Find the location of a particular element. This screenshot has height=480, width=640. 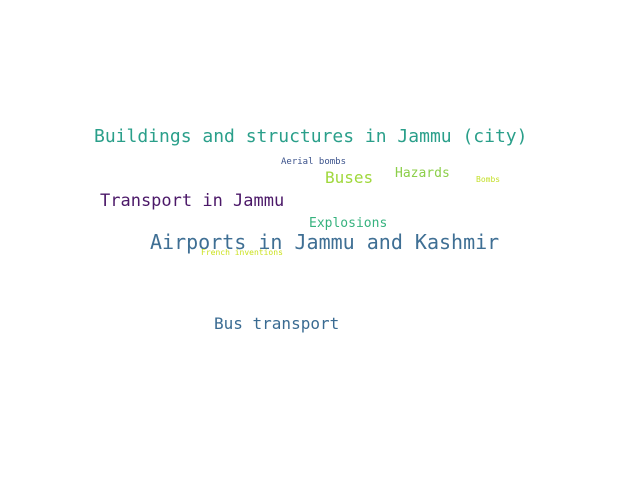

word-bombs: Bombs is located at coordinates (488, 179).